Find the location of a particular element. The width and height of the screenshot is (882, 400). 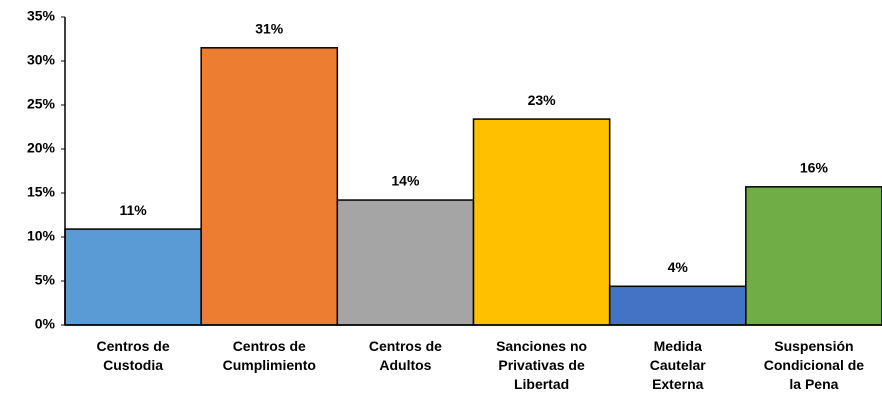

y-tick-label: 30% is located at coordinates (41, 60).